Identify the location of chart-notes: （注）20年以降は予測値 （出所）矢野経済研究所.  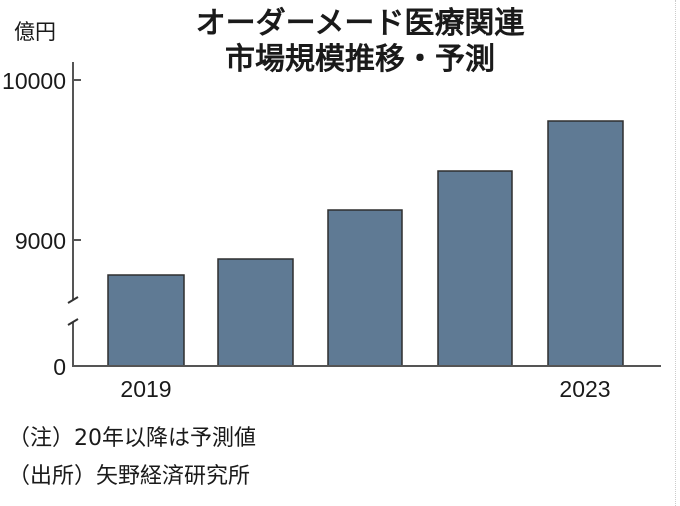
(132, 458).